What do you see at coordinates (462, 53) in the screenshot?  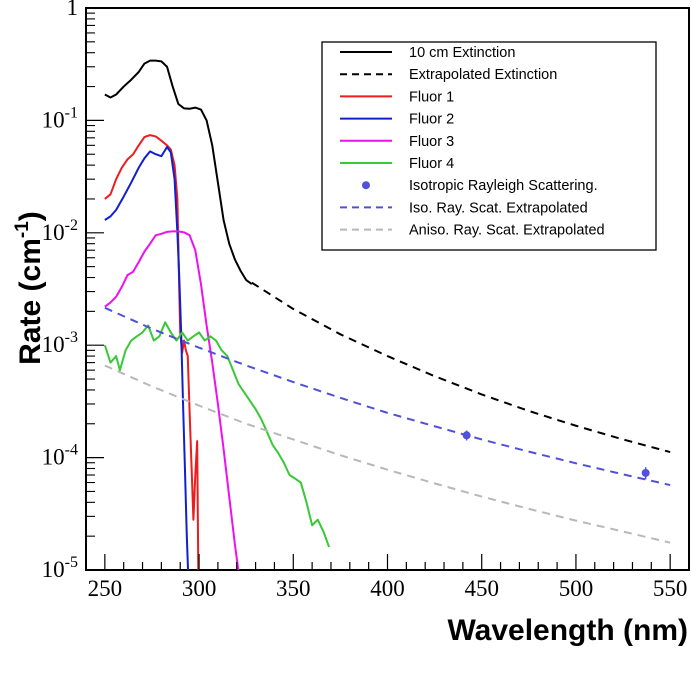 I see `10-cm-extinction-legend-label: 10 cm Extinction` at bounding box center [462, 53].